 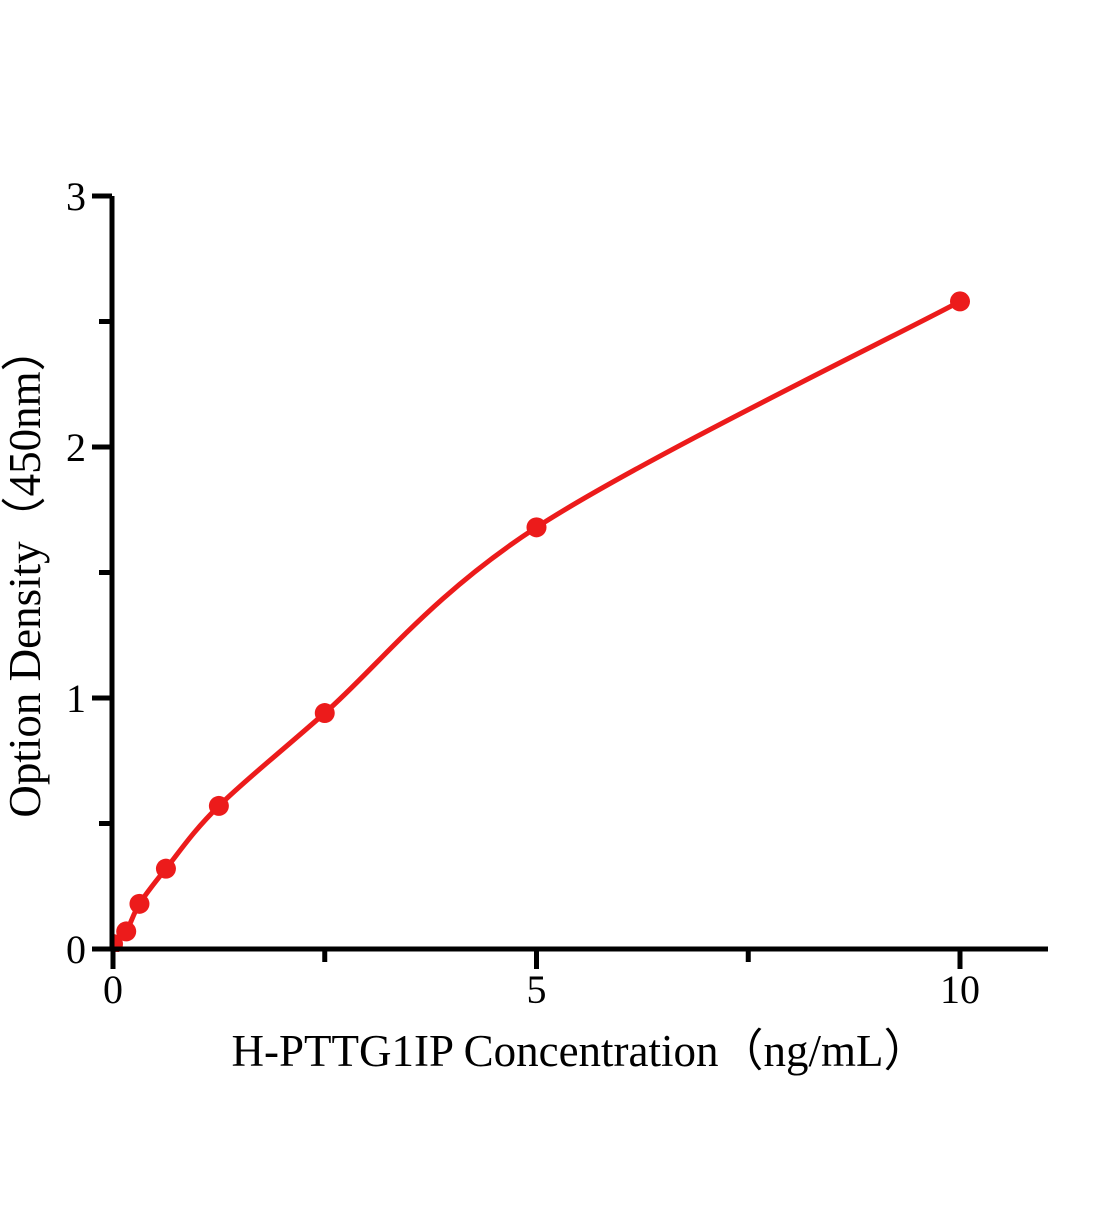 I want to click on x-tick-label-0: 0, so click(x=113, y=989).